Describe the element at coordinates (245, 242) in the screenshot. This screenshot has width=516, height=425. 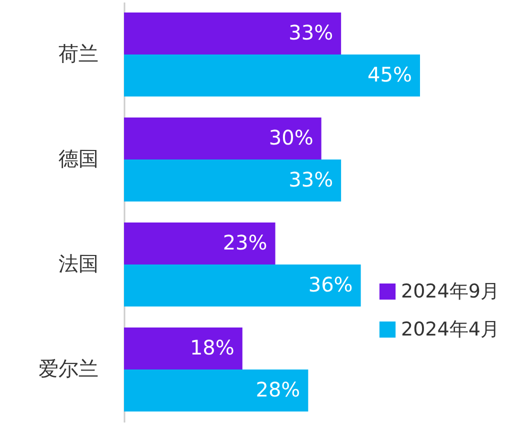
I see `data-label: 23%` at that location.